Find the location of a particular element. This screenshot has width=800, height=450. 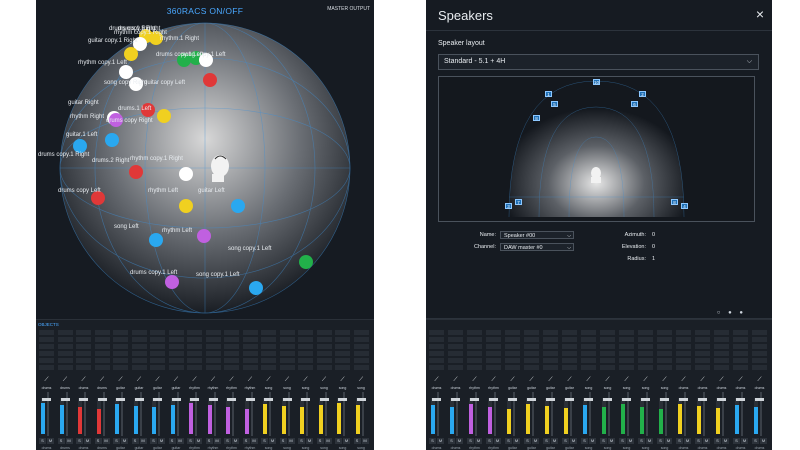

audio-object: rhythm Left is located at coordinates (186, 235).